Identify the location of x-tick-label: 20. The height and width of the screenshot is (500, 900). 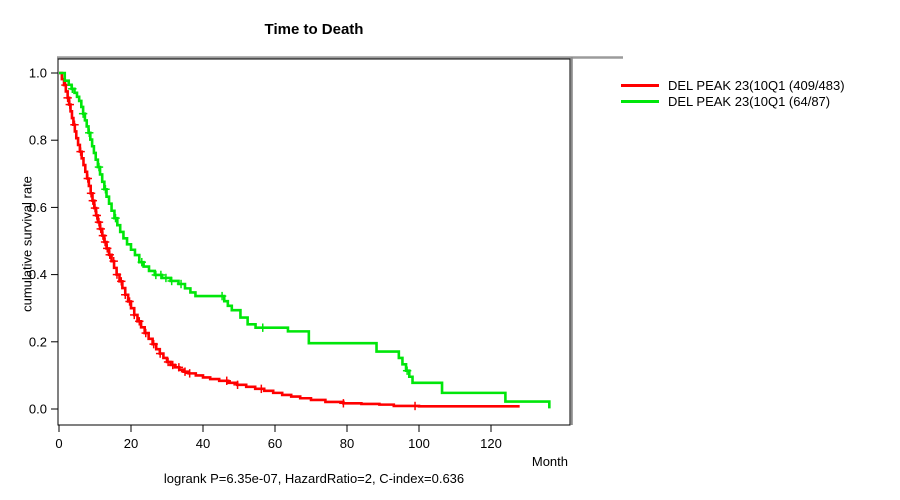
(131, 443).